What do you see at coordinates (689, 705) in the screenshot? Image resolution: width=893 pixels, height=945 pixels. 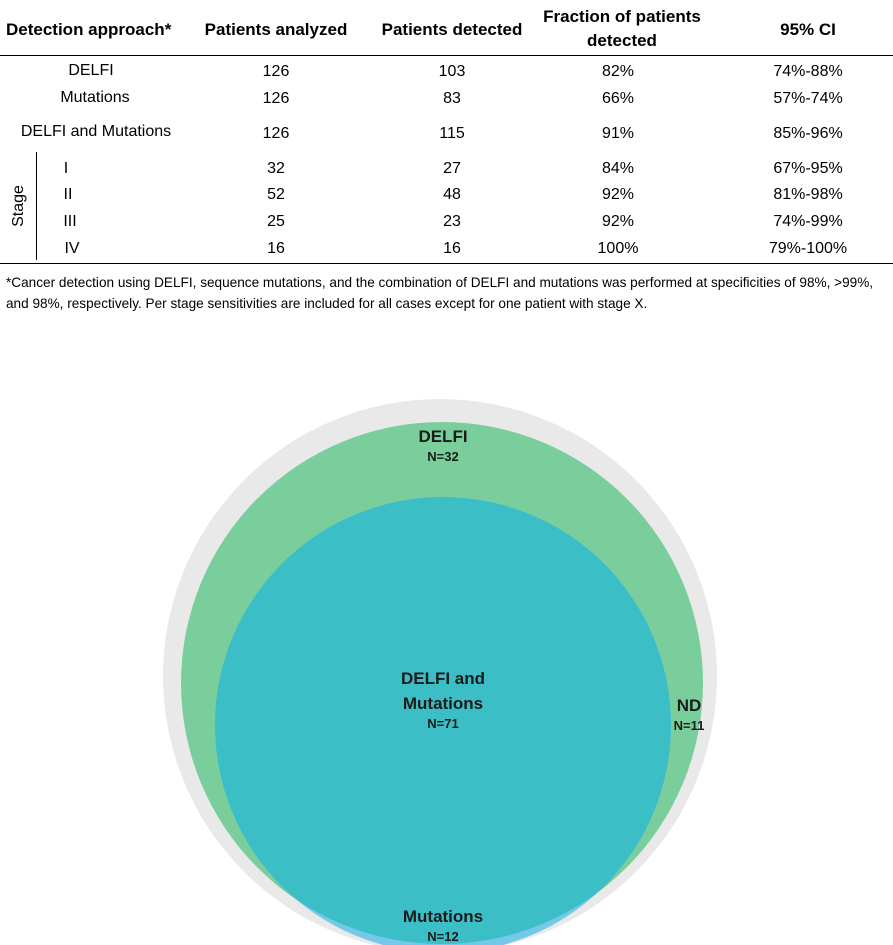 I see `not-detected-label: ND` at bounding box center [689, 705].